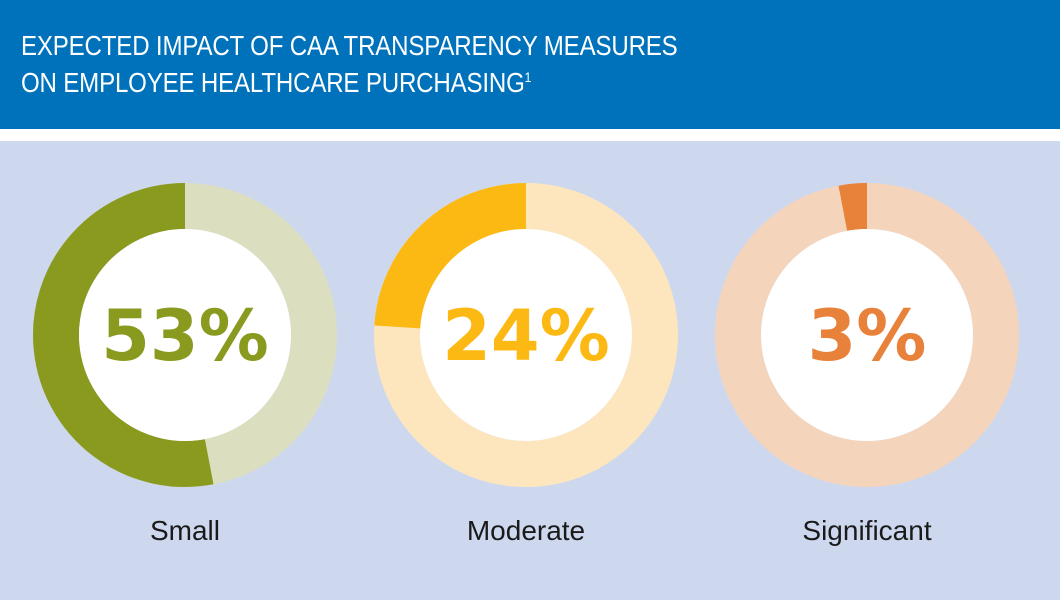 The width and height of the screenshot is (1060, 600). What do you see at coordinates (450, 256) in the screenshot?
I see `donut-segment-moderate` at bounding box center [450, 256].